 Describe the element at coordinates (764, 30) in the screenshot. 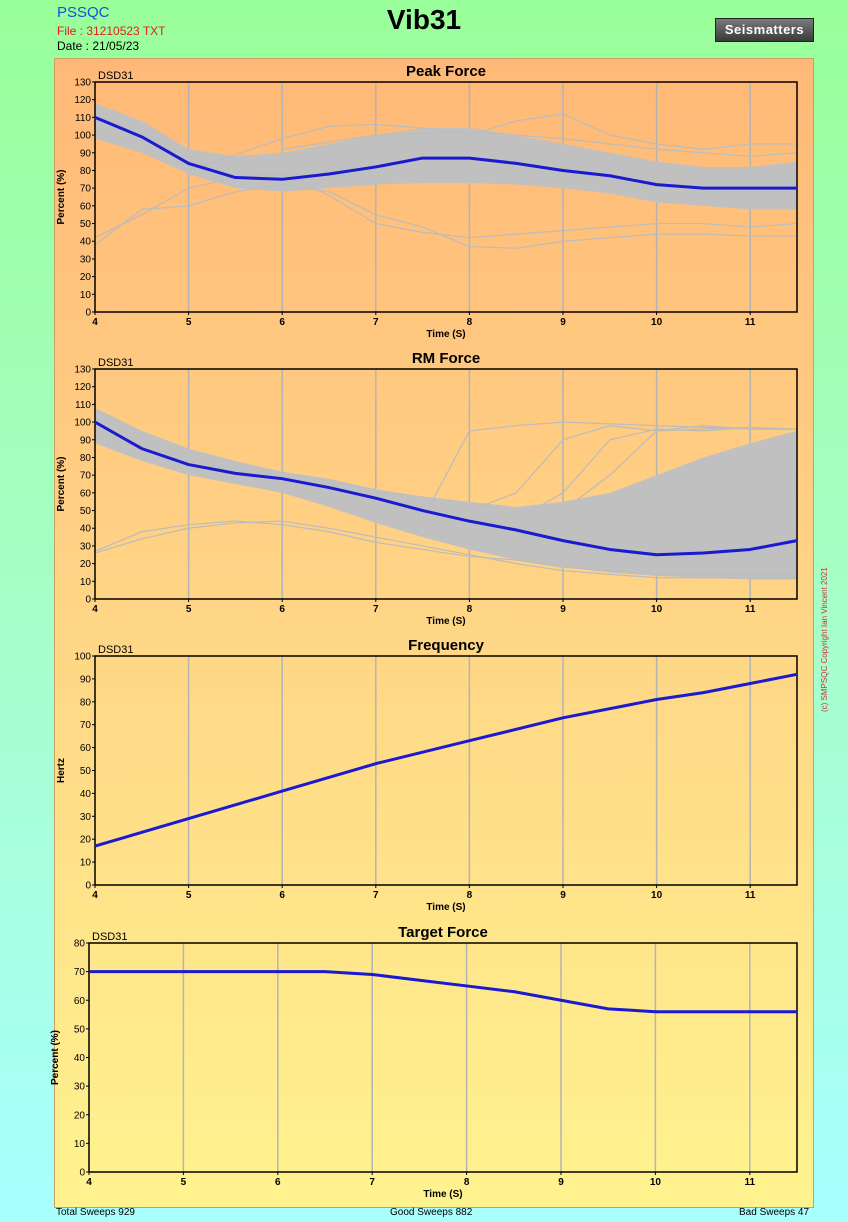

I see `seismatters-logo: Seismatters` at that location.